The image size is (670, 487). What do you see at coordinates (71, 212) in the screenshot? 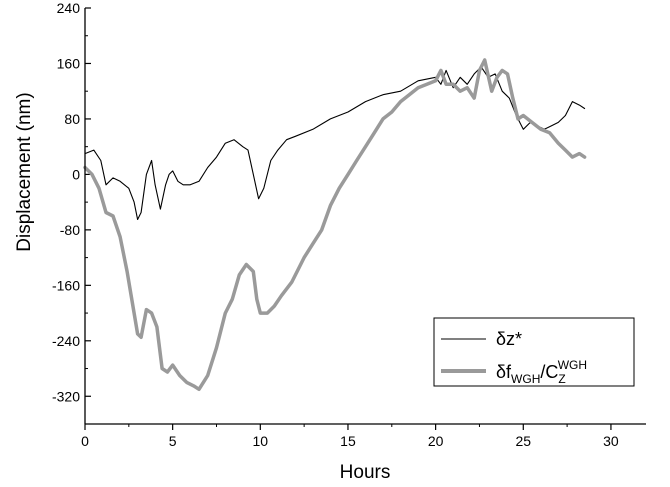
I see `y-axis-ticks: -320 -240 -160 -80 0 80 160 240` at bounding box center [71, 212].